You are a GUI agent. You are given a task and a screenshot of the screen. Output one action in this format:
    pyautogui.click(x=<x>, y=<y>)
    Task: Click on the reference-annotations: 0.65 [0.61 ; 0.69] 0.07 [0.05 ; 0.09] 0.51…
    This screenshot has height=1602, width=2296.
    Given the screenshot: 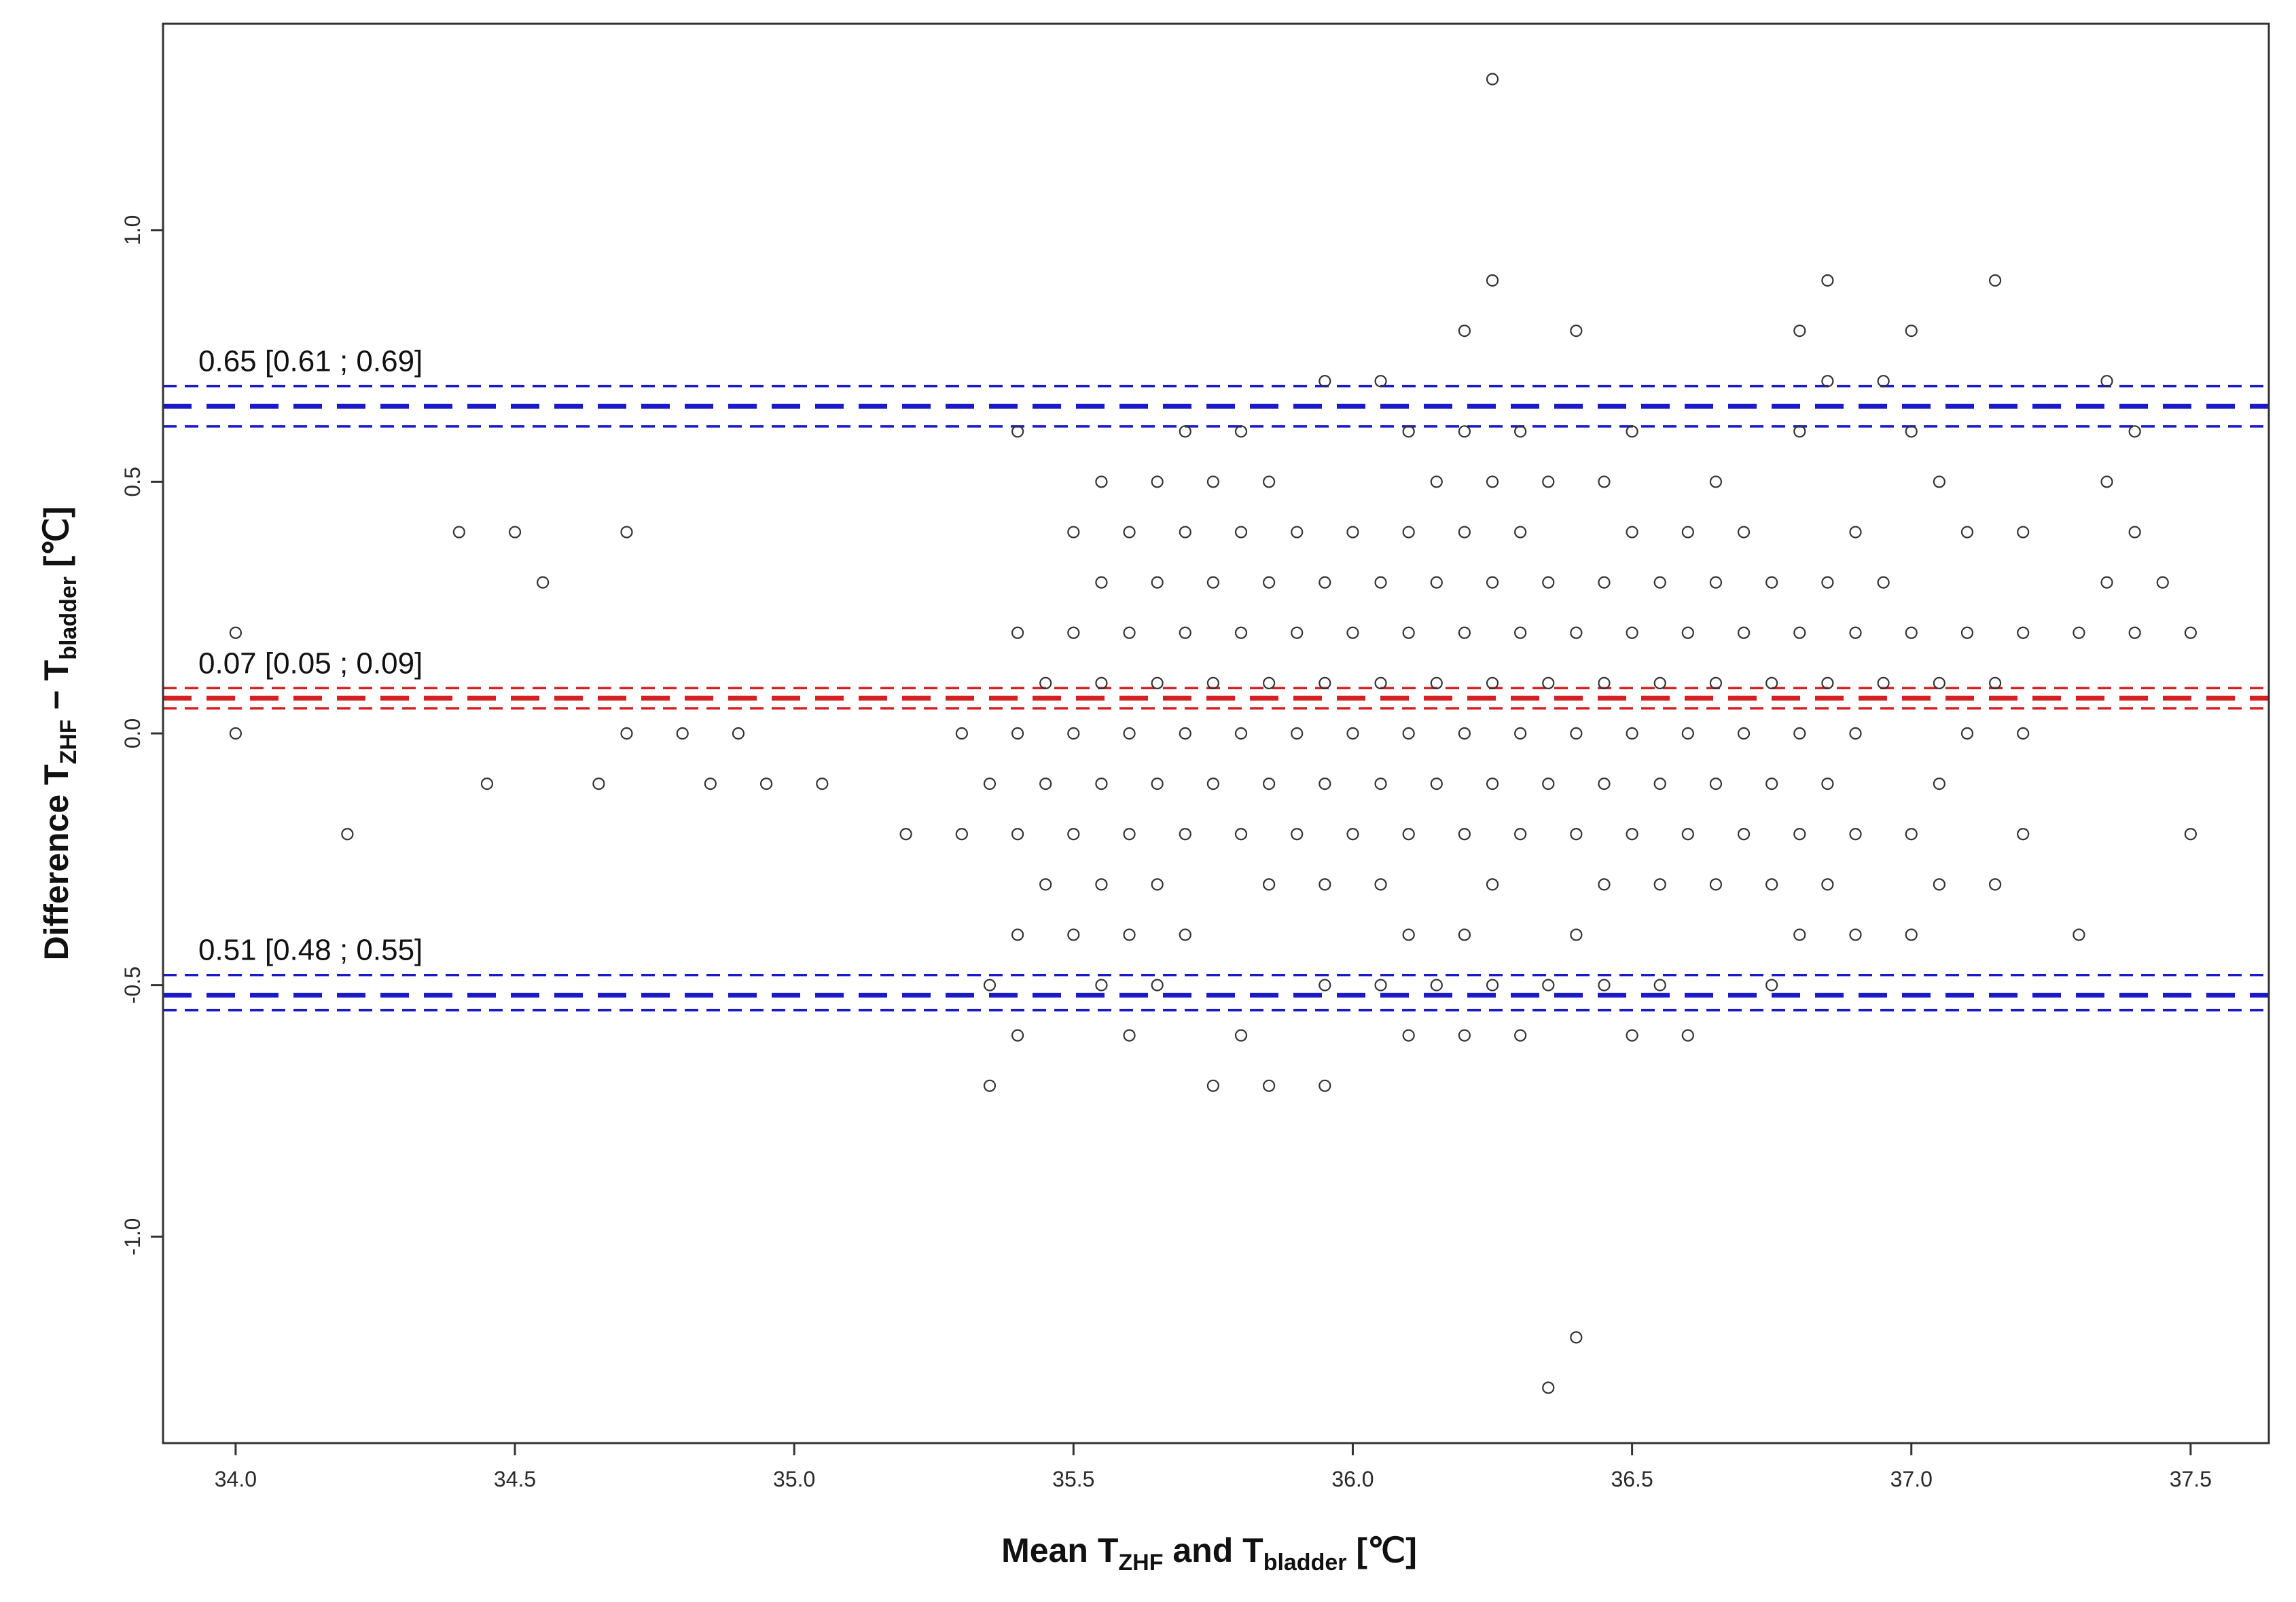 What is the action you would take?
    pyautogui.click(x=310, y=656)
    